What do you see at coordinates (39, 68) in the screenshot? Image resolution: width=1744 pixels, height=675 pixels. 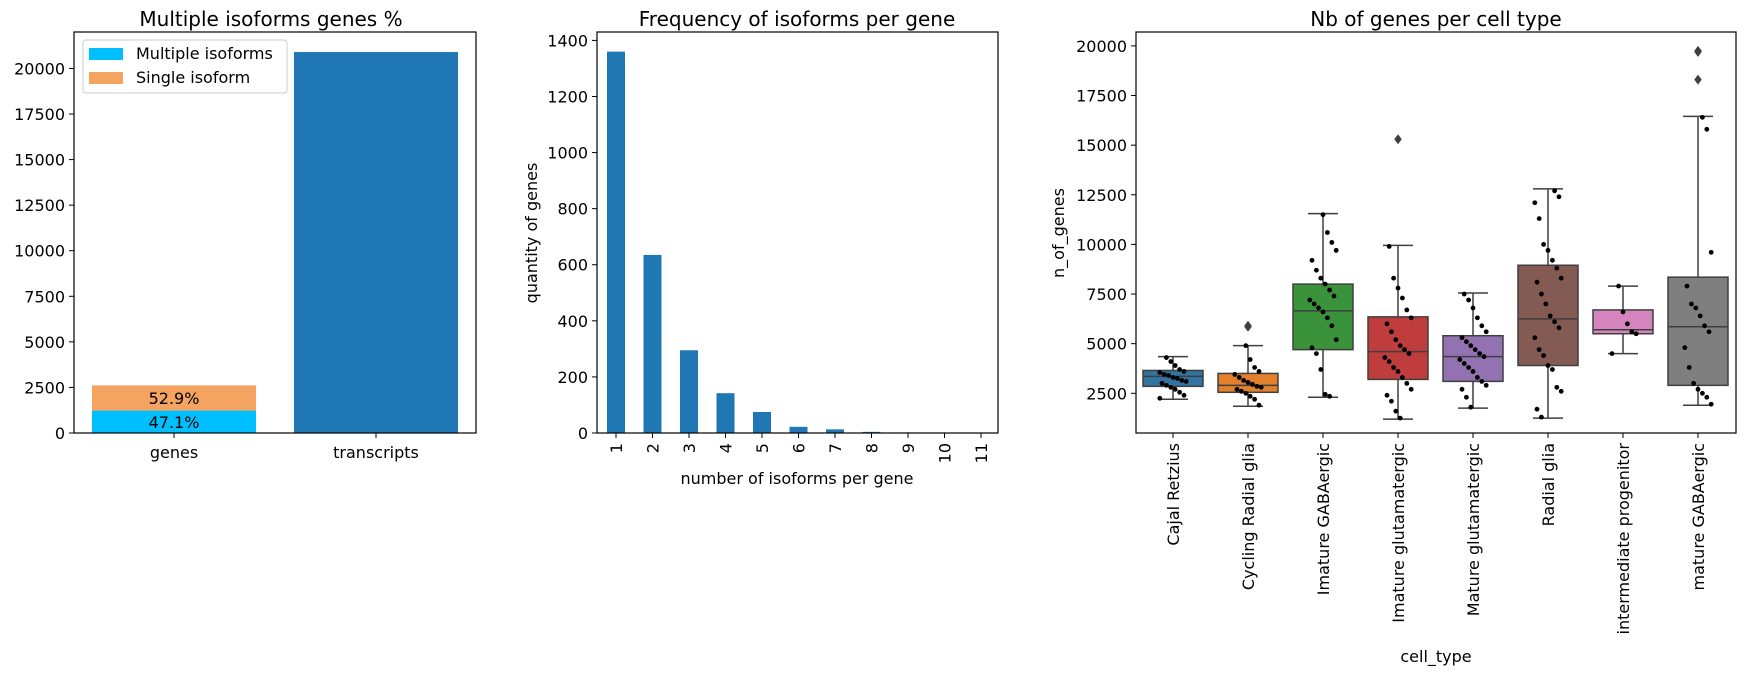 I see `chart1-ytick-label: 20000` at bounding box center [39, 68].